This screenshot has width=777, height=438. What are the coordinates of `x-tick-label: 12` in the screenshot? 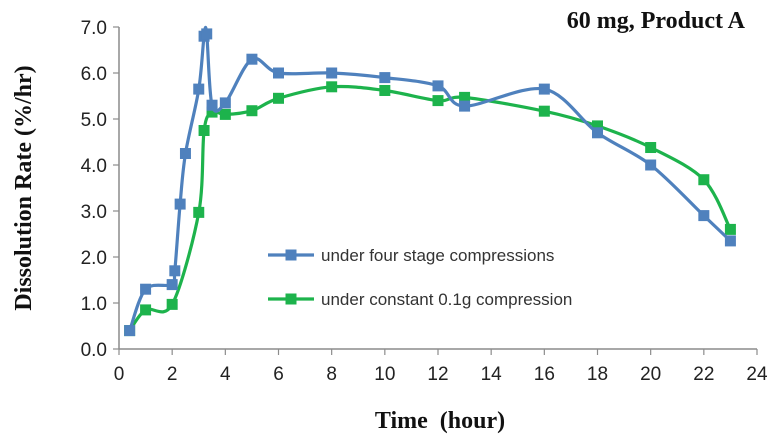 It's located at (437, 374).